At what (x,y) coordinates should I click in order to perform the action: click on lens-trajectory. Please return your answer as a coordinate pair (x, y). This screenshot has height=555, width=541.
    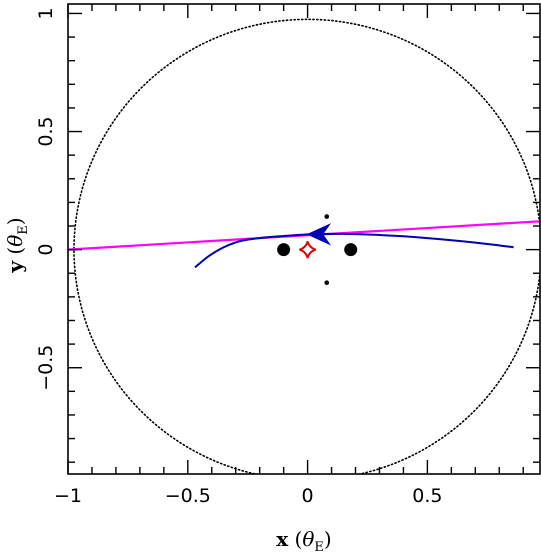
    Looking at the image, I should click on (354, 250).